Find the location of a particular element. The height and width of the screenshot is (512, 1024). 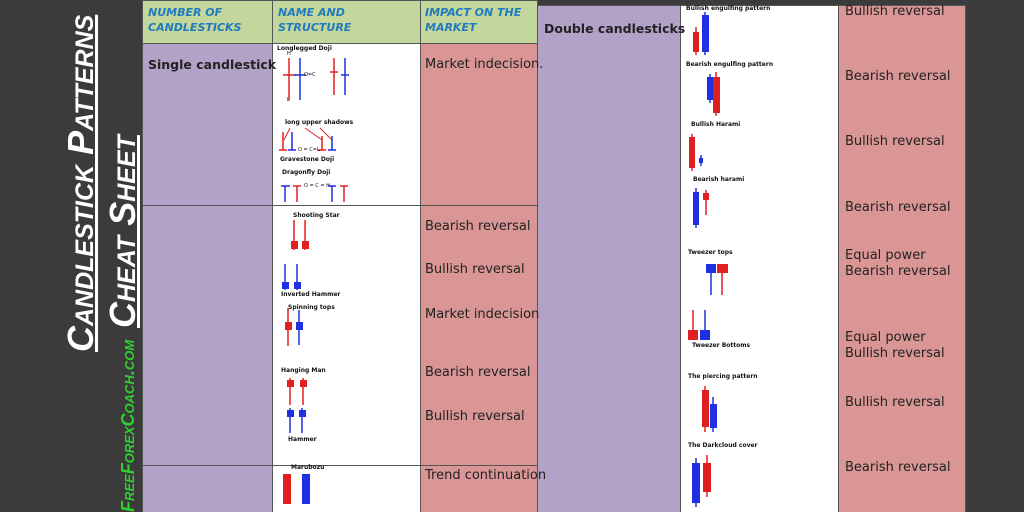

pattern-name: The piercing pattern is located at coordinates (723, 376).